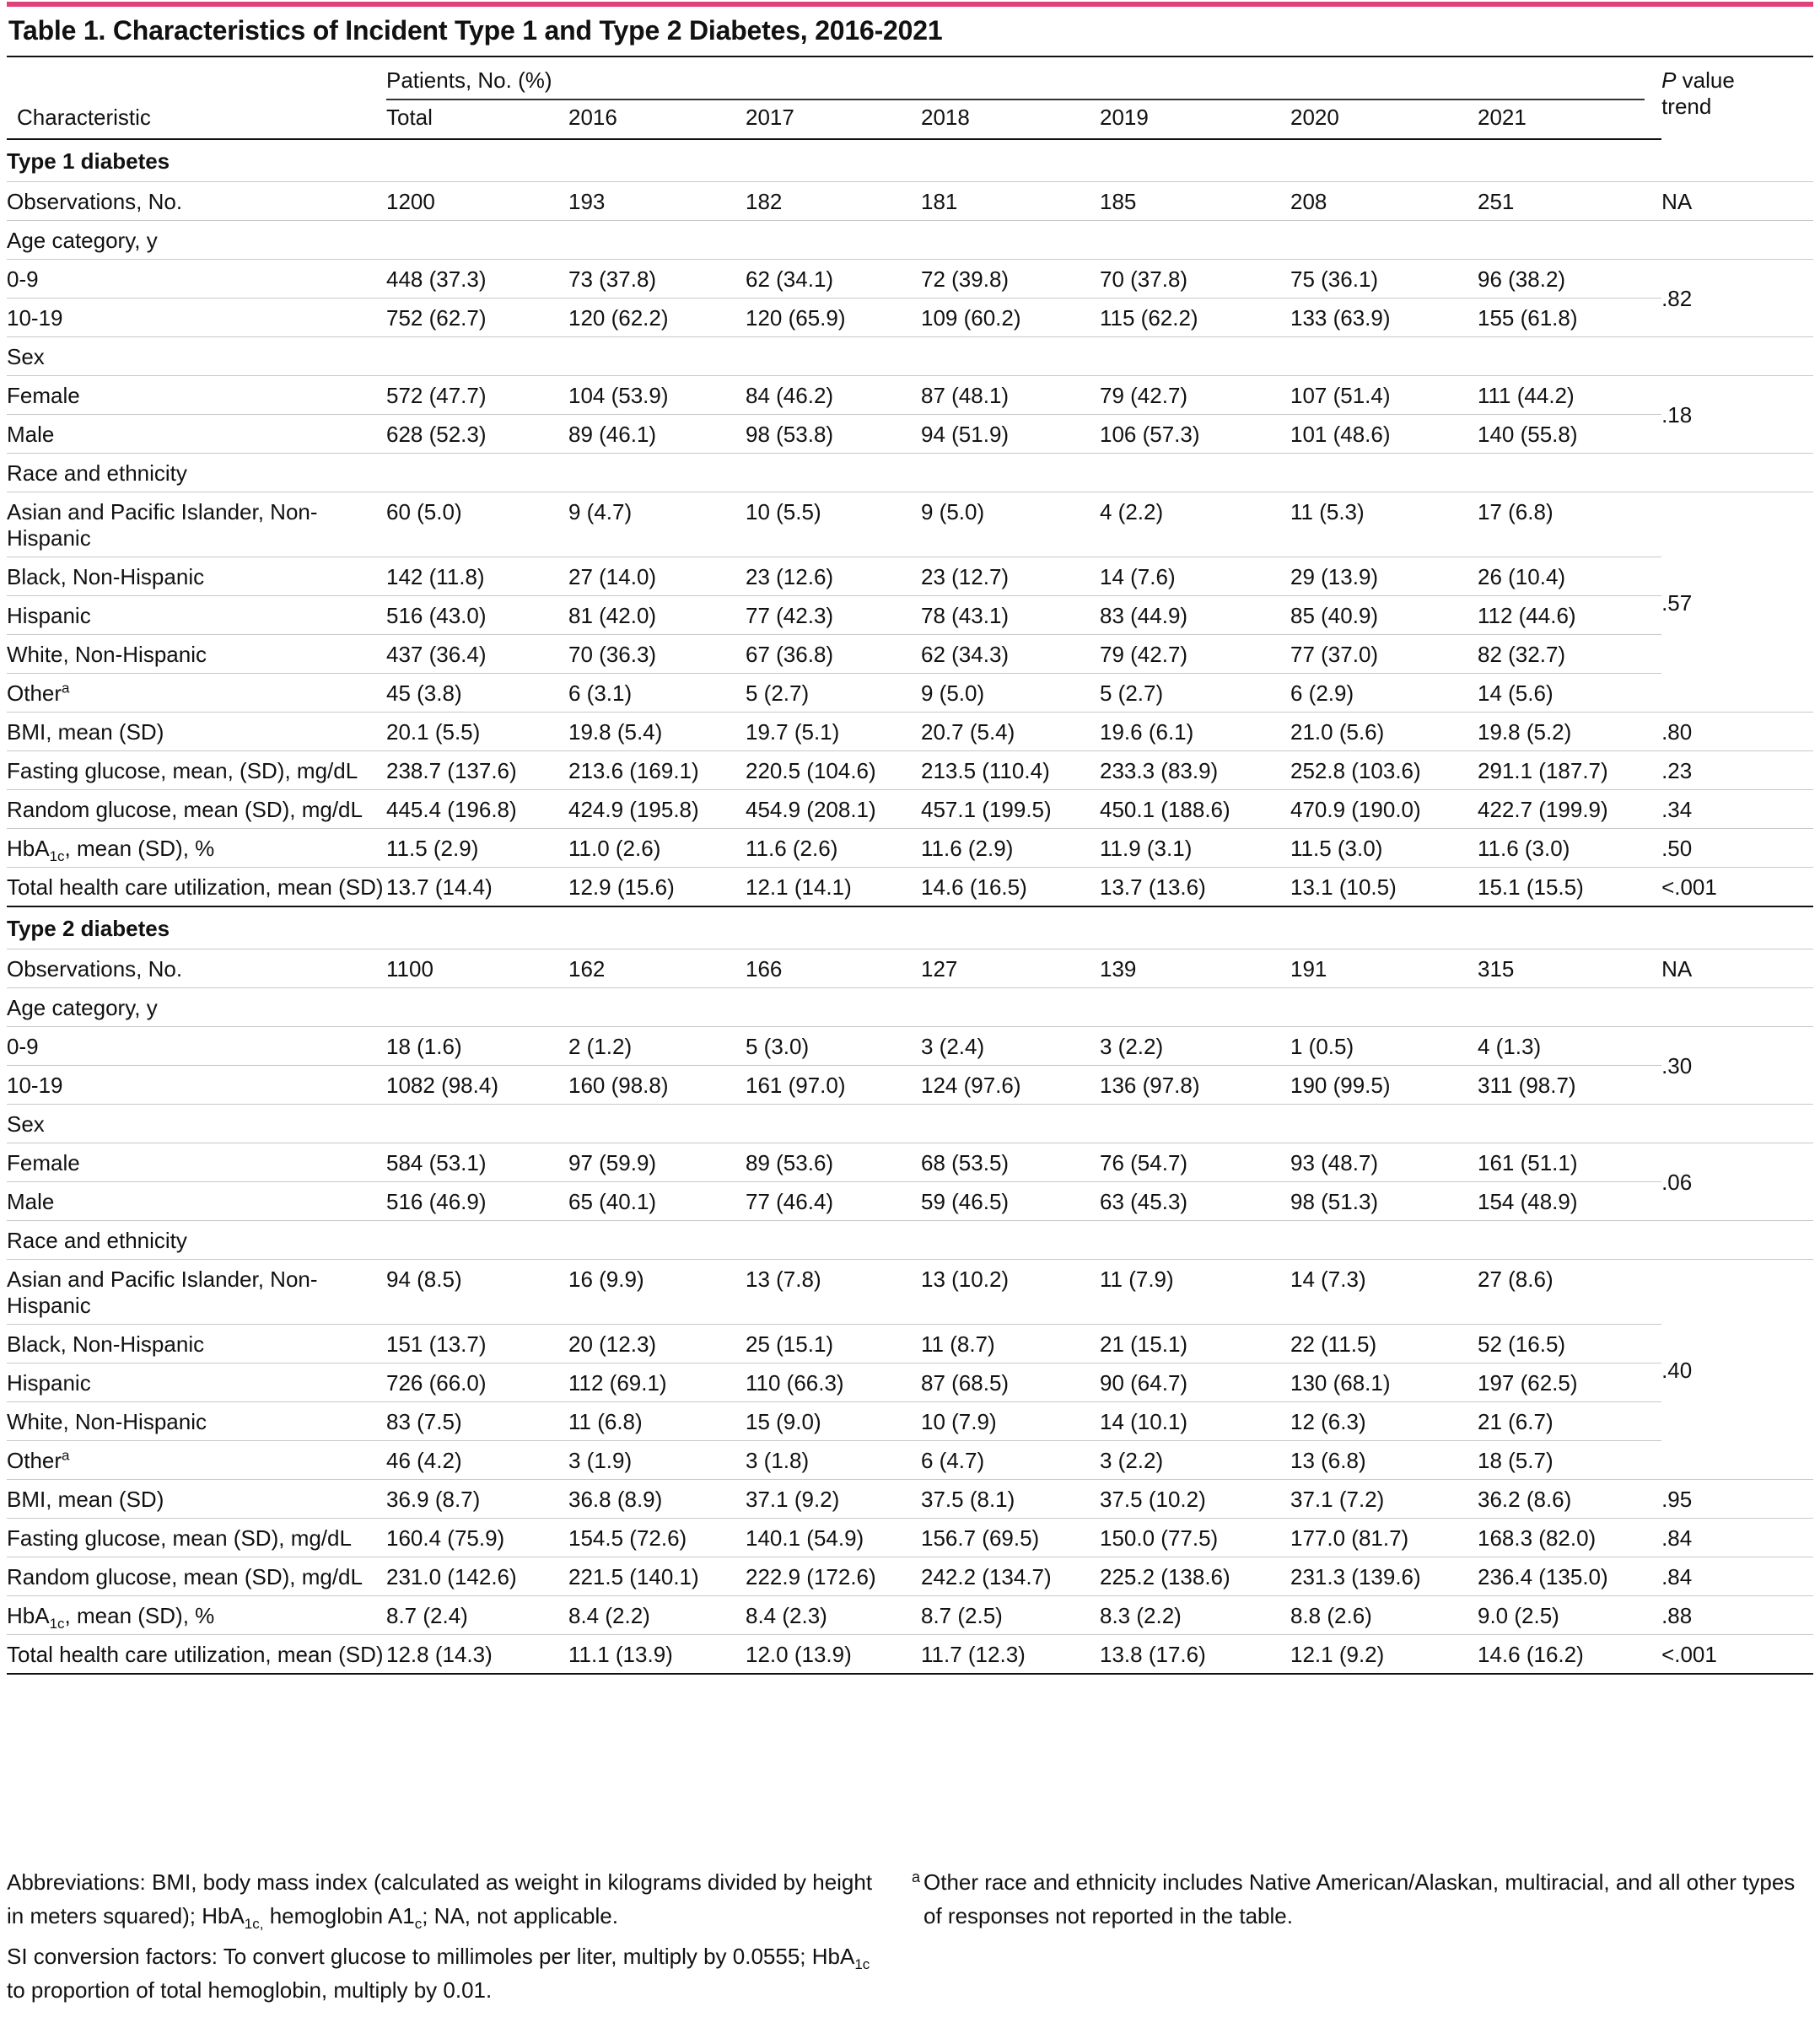 This screenshot has height=2017, width=1820. What do you see at coordinates (196, 731) in the screenshot?
I see `row-label: BMI, mean (SD)` at bounding box center [196, 731].